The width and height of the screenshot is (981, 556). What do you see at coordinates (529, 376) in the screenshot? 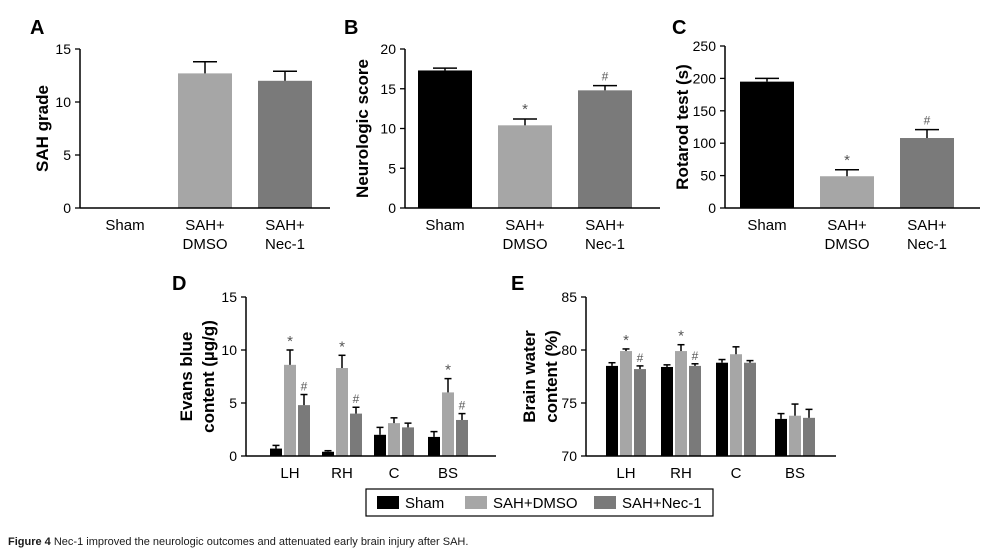
I see `y-axis-title: Brain water` at bounding box center [529, 376].